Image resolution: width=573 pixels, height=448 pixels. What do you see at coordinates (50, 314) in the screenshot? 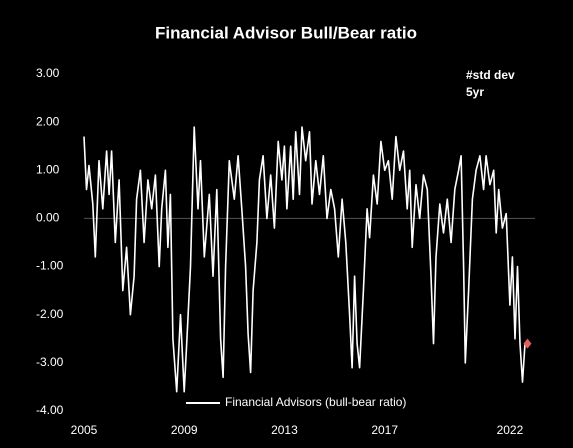
I see `y-tick-label: -2.00` at bounding box center [50, 314].